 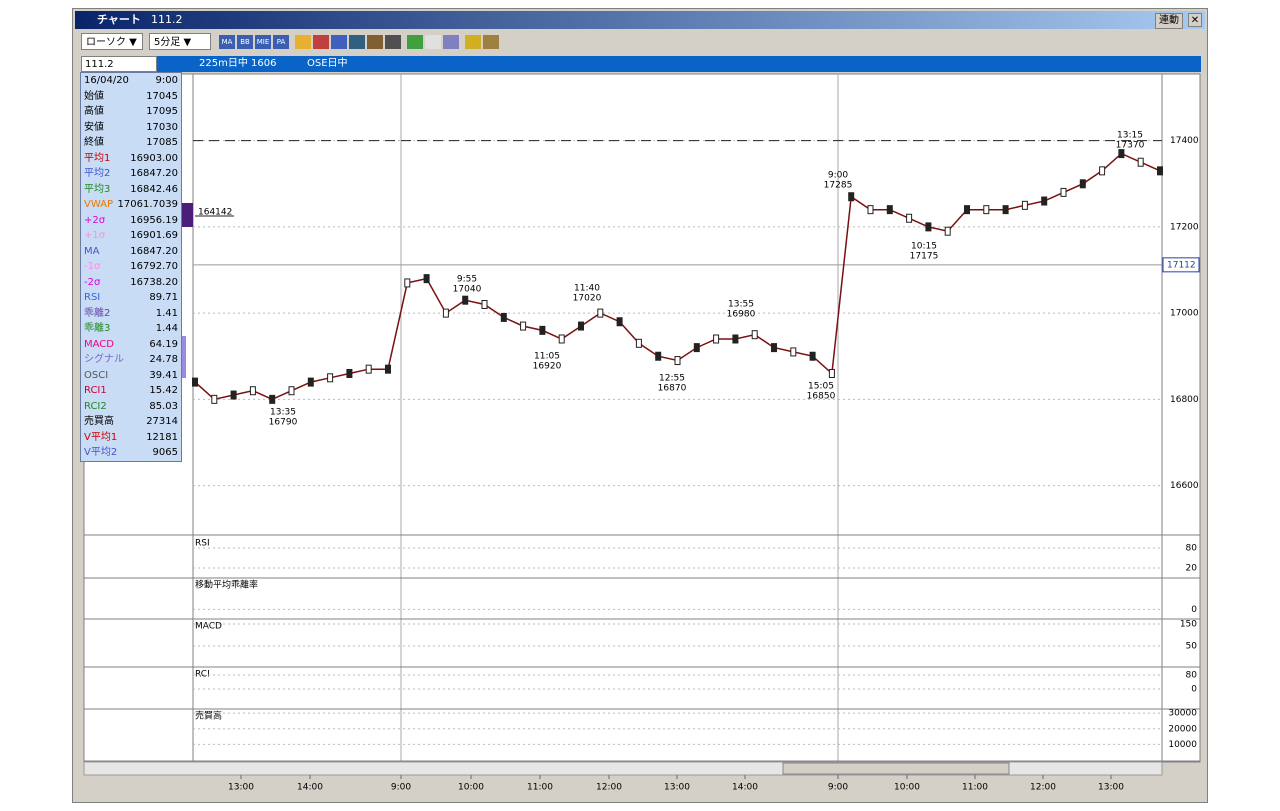 I want to click on info-date: 16/04/20, so click(x=106, y=80).